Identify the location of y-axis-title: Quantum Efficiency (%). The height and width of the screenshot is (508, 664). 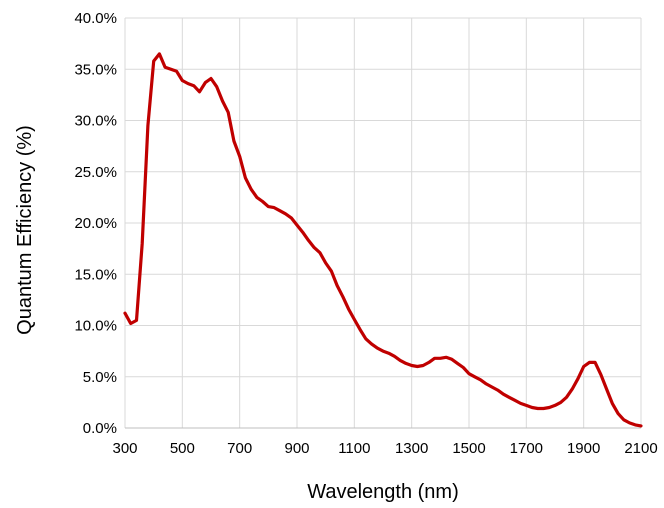
(25, 230).